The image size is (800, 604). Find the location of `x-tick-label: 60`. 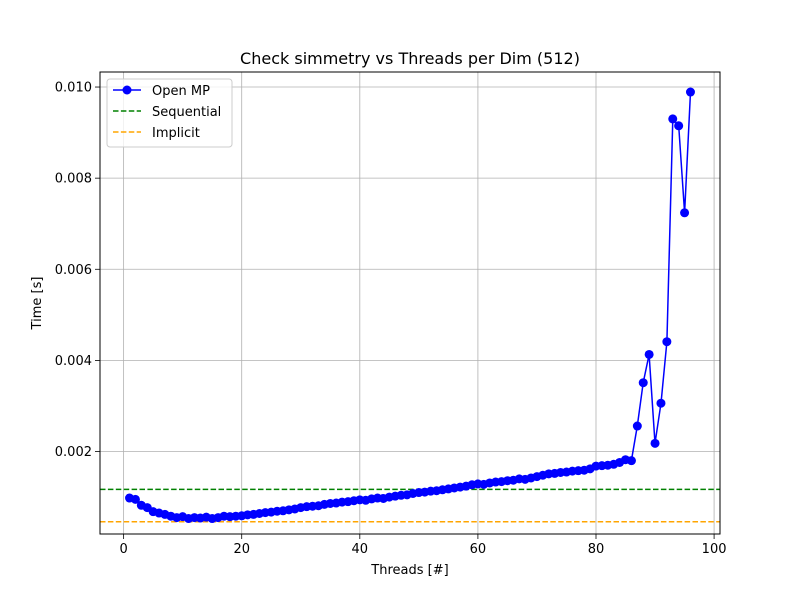

x-tick-label: 60 is located at coordinates (478, 549).